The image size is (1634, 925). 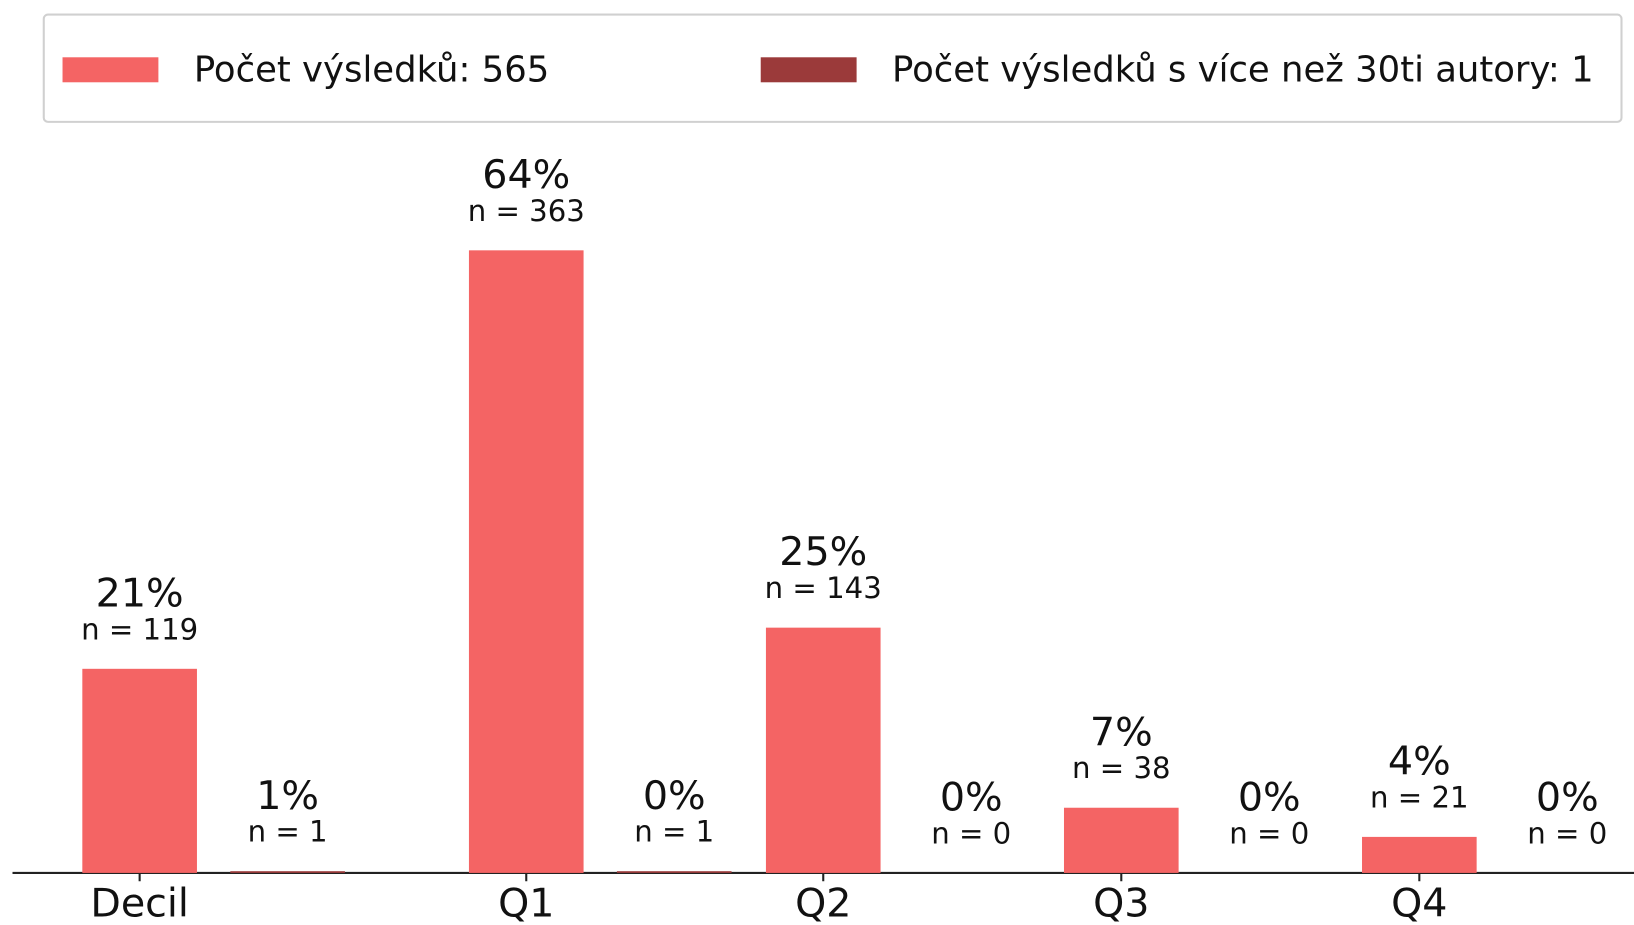 I want to click on x-tick-label: Q4, so click(x=1419, y=903).